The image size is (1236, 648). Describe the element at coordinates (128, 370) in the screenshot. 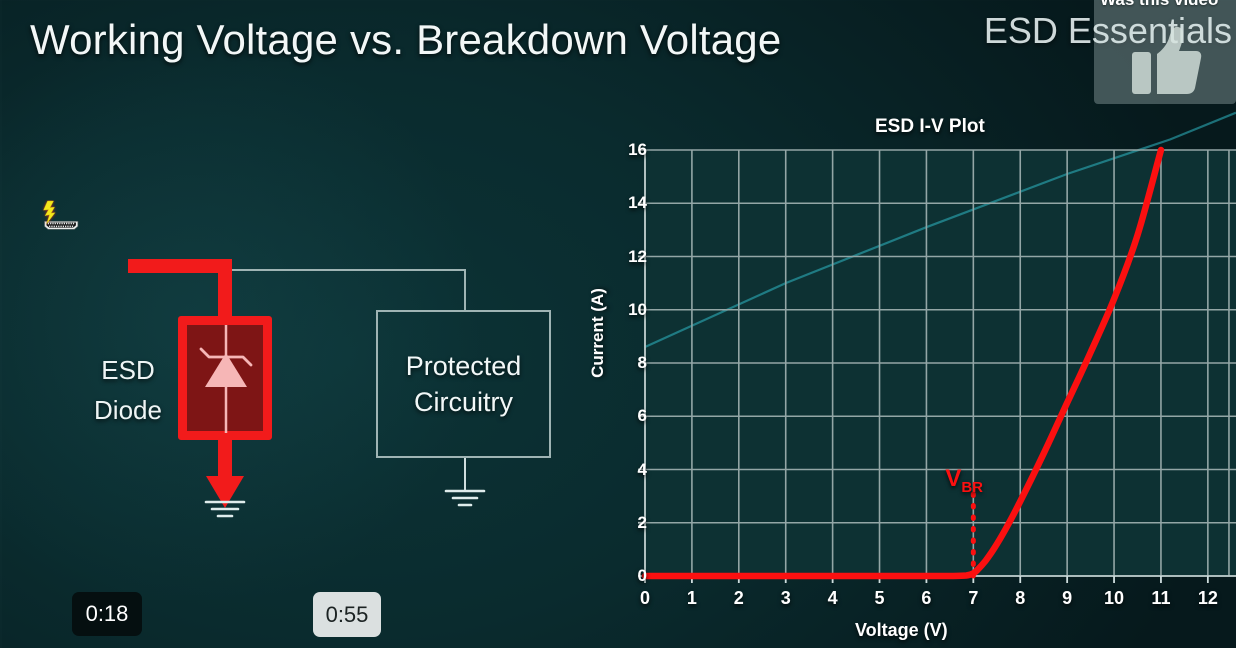

I see `esd-diode-label-line1: ESD` at that location.